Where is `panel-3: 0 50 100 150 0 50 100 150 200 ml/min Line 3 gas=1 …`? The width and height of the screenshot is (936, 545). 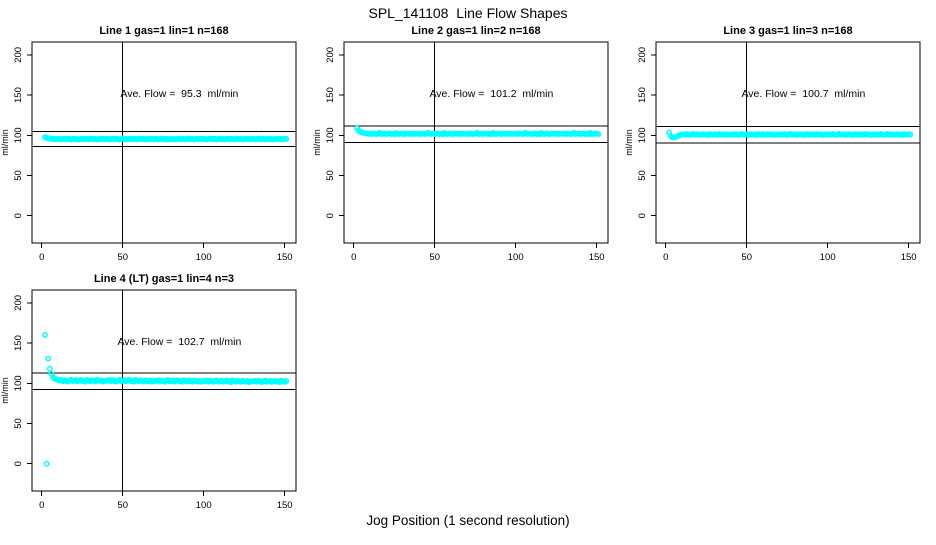 panel-3: 0 50 100 150 0 50 100 150 200 ml/min Line 3 gas=1 … is located at coordinates (772, 144).